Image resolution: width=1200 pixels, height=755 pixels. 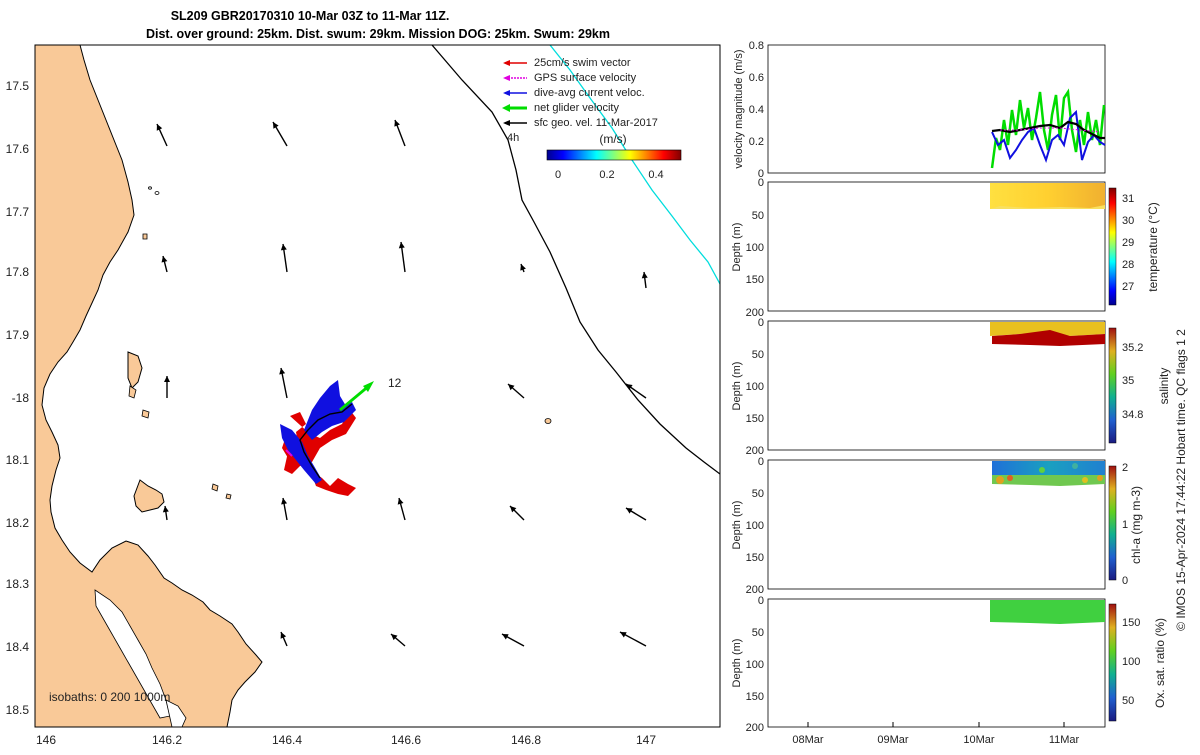 I want to click on map-xtick: 146.4, so click(x=287, y=740).